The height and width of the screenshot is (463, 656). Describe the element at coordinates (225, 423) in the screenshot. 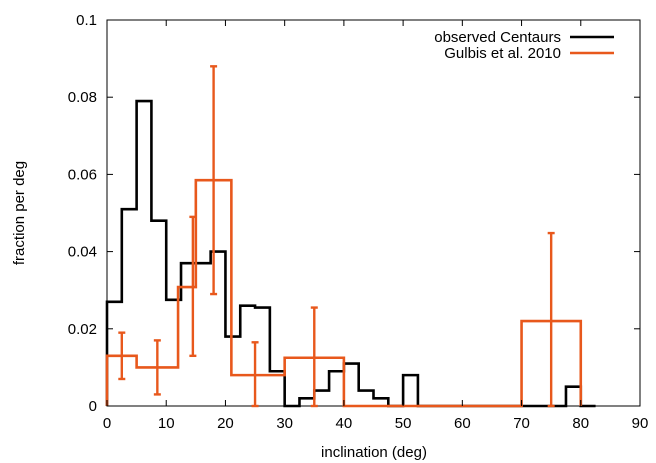

I see `x-tick-label: 20` at that location.